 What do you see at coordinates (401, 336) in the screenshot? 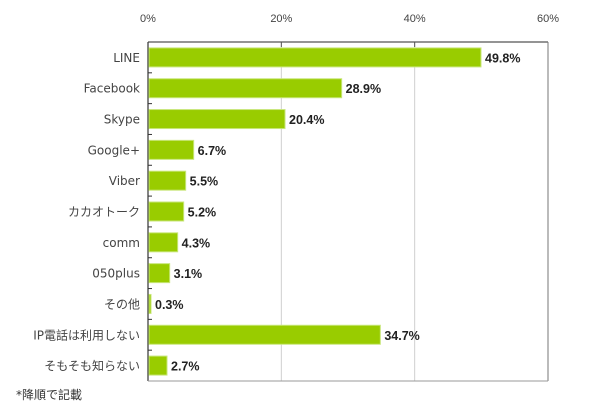
I see `value-label: 34.7%` at bounding box center [401, 336].